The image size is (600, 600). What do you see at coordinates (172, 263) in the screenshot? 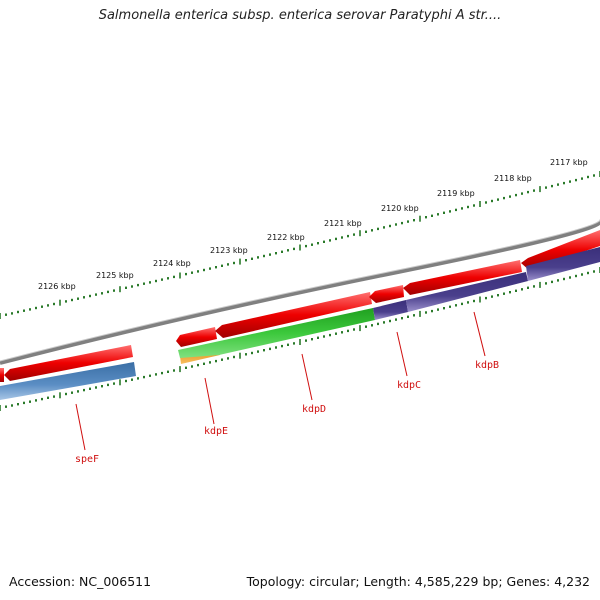
I see `kbp-label-2124: 2124 kbp` at bounding box center [172, 263].